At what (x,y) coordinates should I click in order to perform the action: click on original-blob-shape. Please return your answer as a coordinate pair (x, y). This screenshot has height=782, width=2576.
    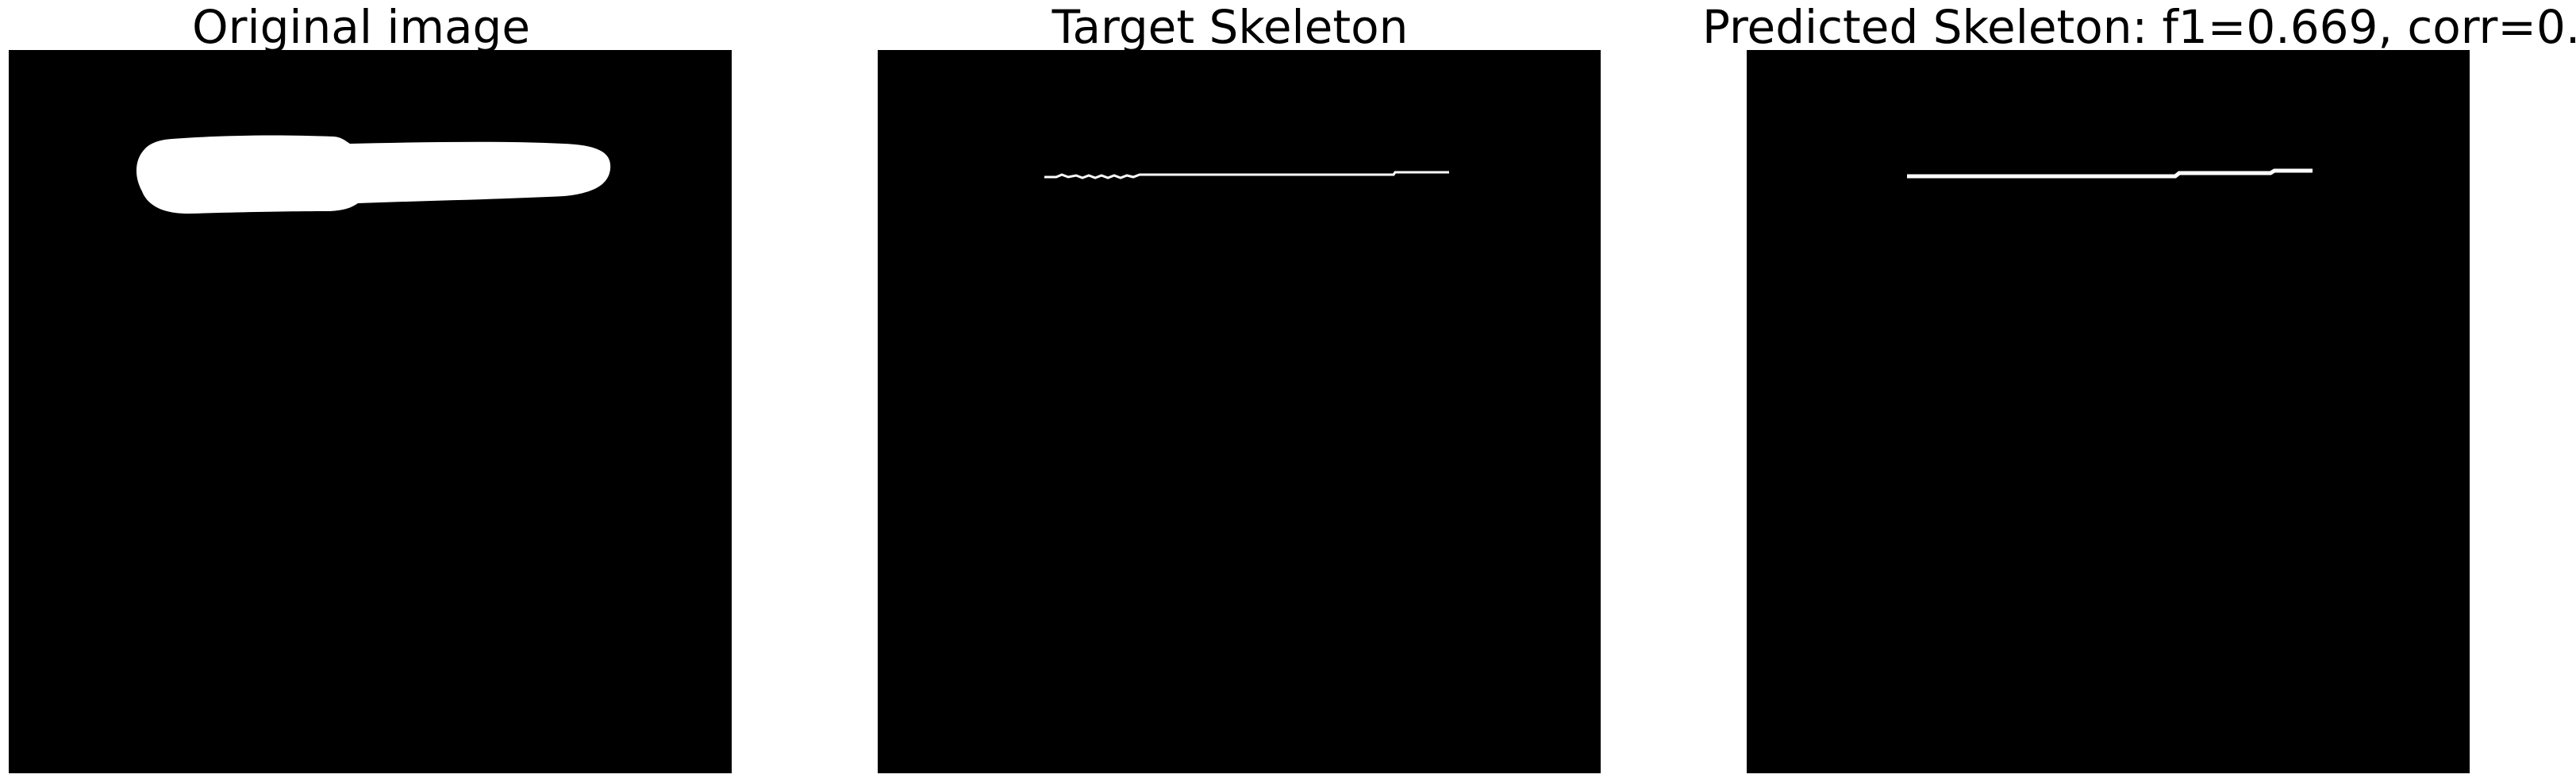
    Looking at the image, I should click on (373, 174).